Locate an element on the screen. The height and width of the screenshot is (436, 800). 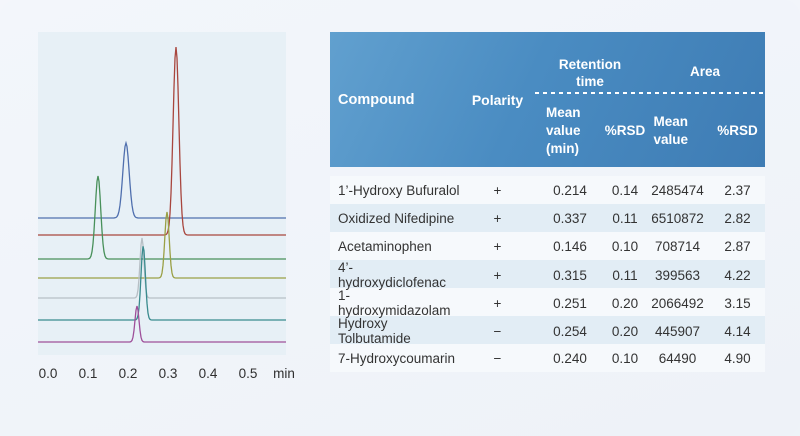
trace-6-teal is located at coordinates (162, 283).